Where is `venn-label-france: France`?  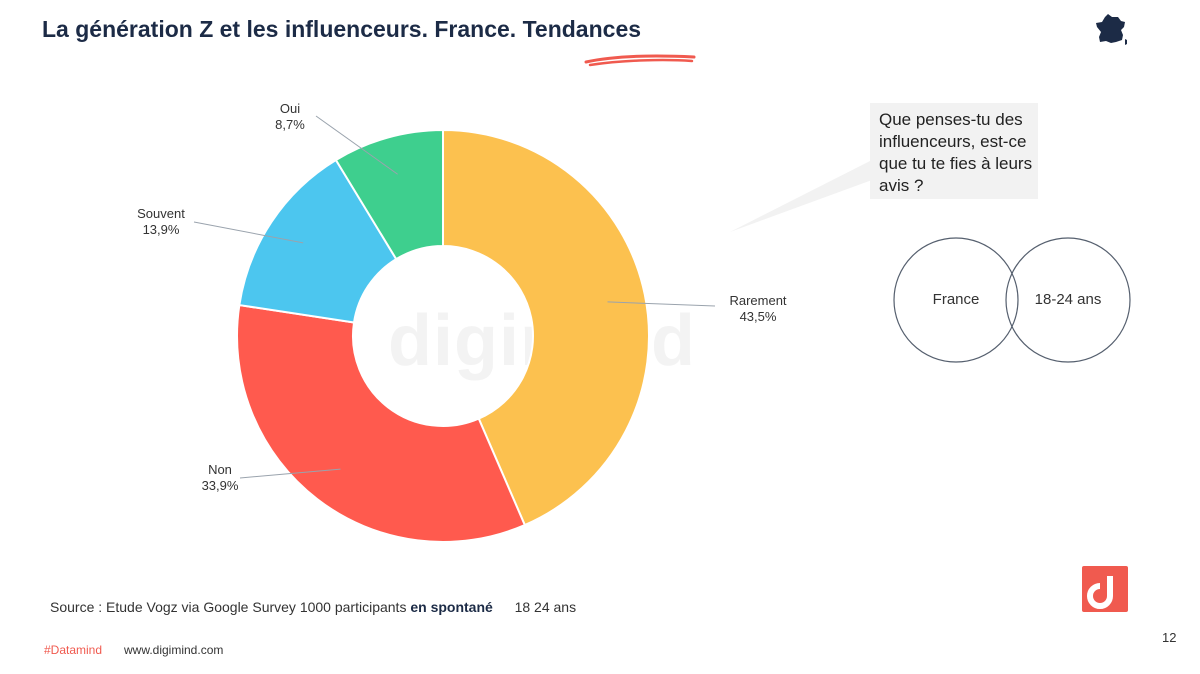
venn-label-france: France is located at coordinates (956, 299).